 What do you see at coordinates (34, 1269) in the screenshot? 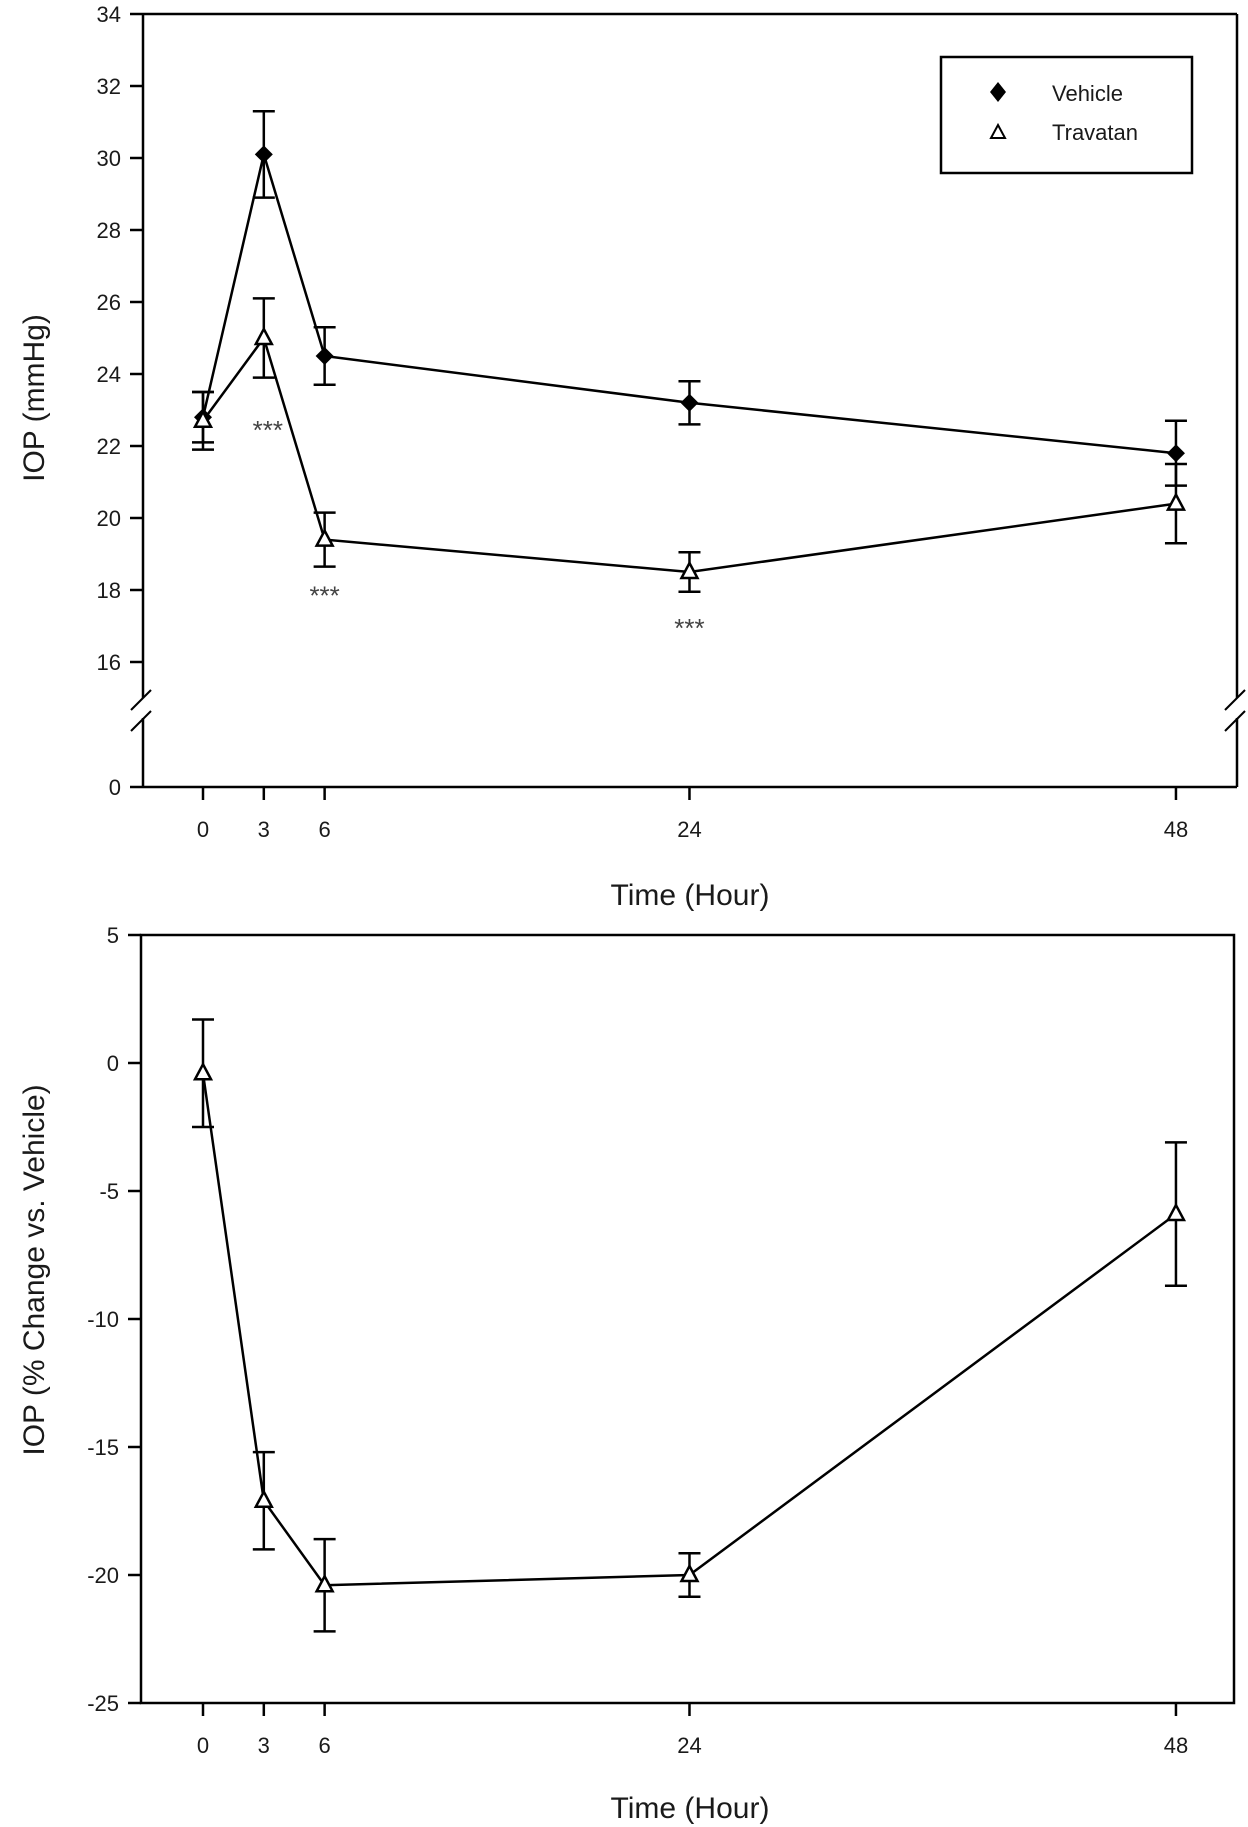
I see `bottom-y-axis-title: IOP (% Change vs. Vehicle)` at bounding box center [34, 1269].